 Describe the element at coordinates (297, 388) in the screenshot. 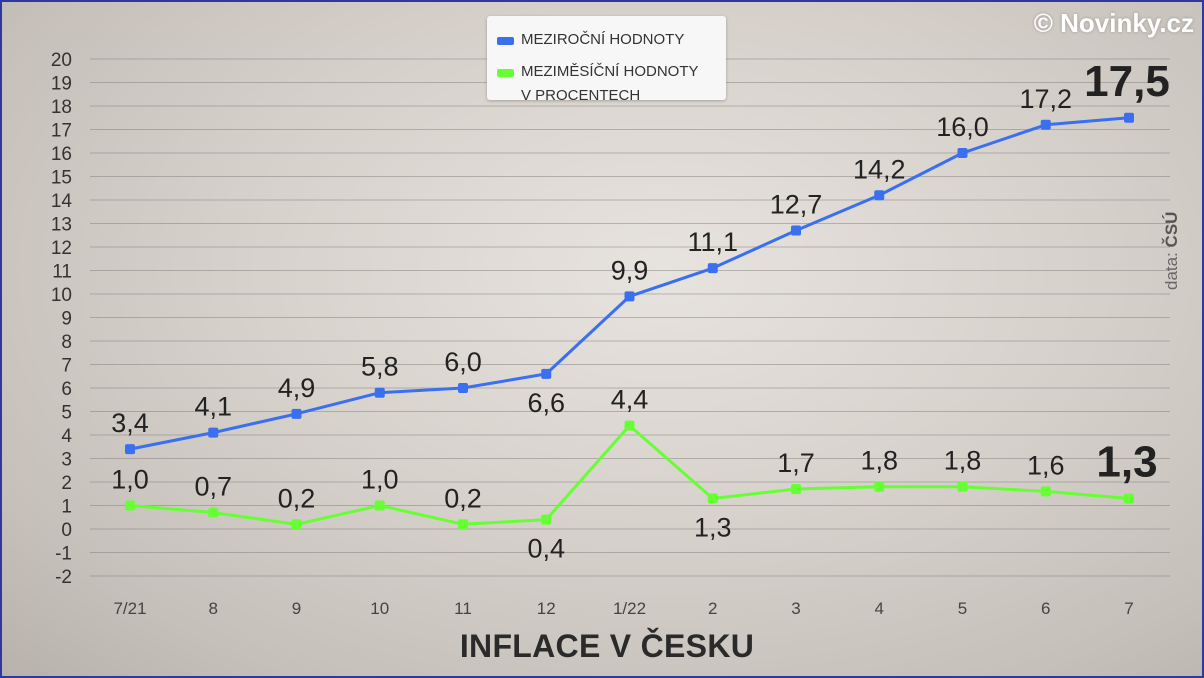

I see `data-label-yoy: 4,9` at that location.